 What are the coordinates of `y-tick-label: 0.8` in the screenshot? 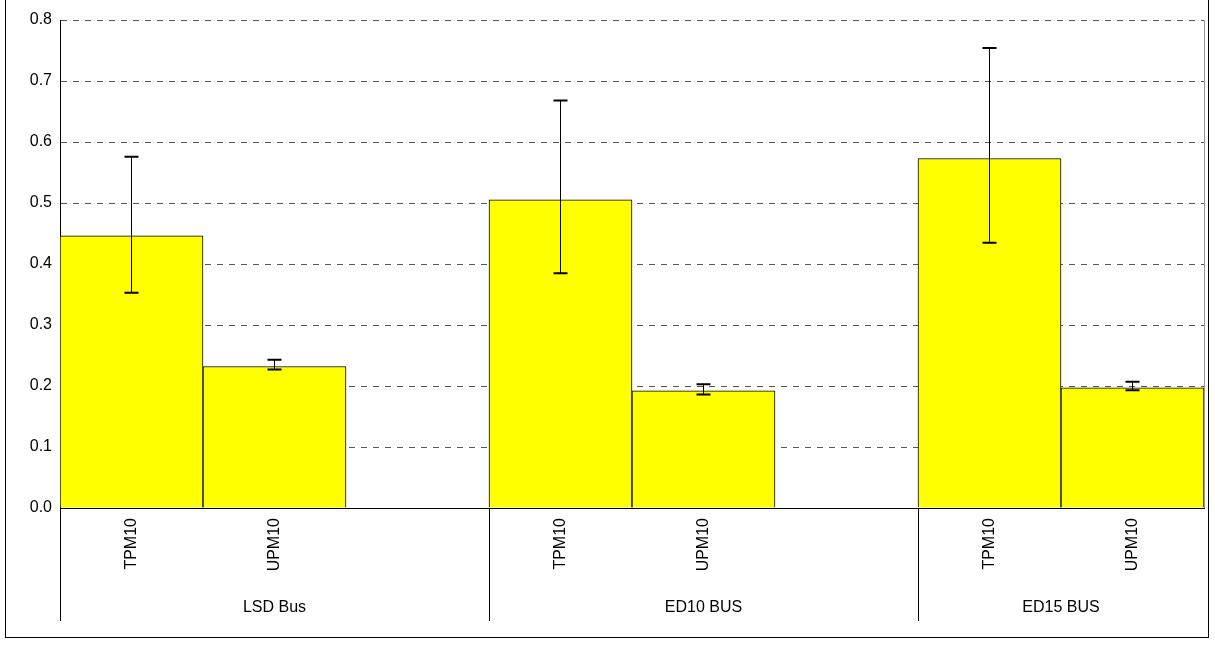 It's located at (41, 19).